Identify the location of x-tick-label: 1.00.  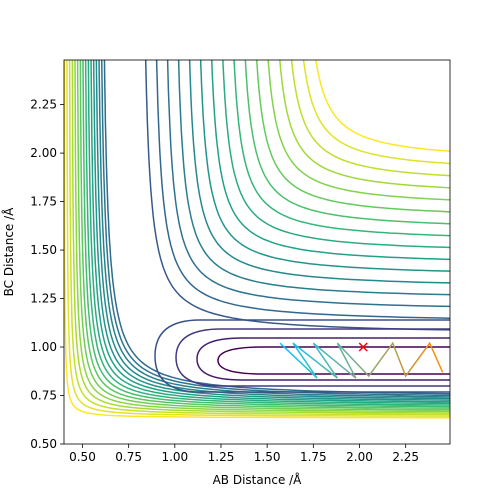
(174, 457).